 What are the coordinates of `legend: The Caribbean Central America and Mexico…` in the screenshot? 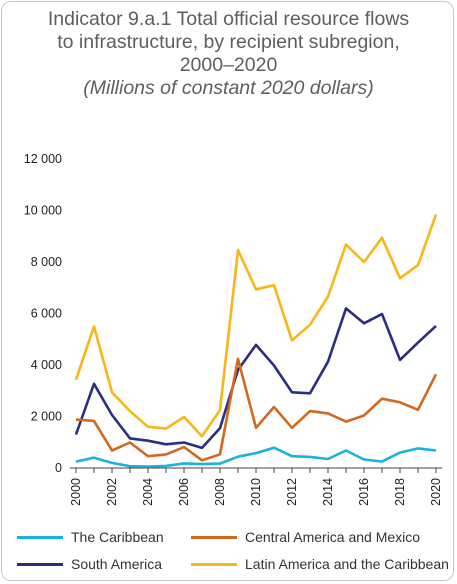 It's located at (237, 556).